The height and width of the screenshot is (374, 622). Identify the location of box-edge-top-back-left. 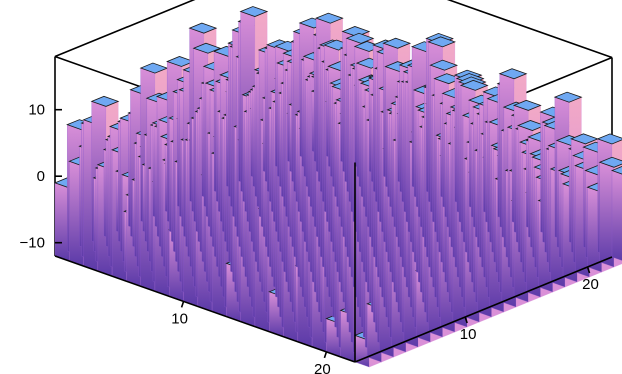
(125, 29).